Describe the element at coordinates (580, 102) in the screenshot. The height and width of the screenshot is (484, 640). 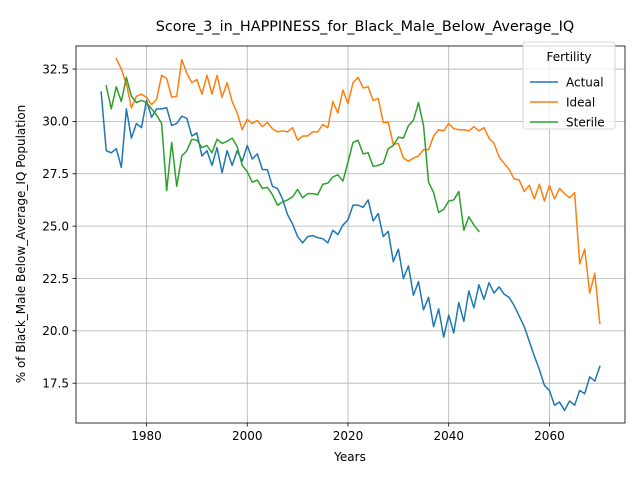
I see `legend-label-ideal: Ideal` at that location.